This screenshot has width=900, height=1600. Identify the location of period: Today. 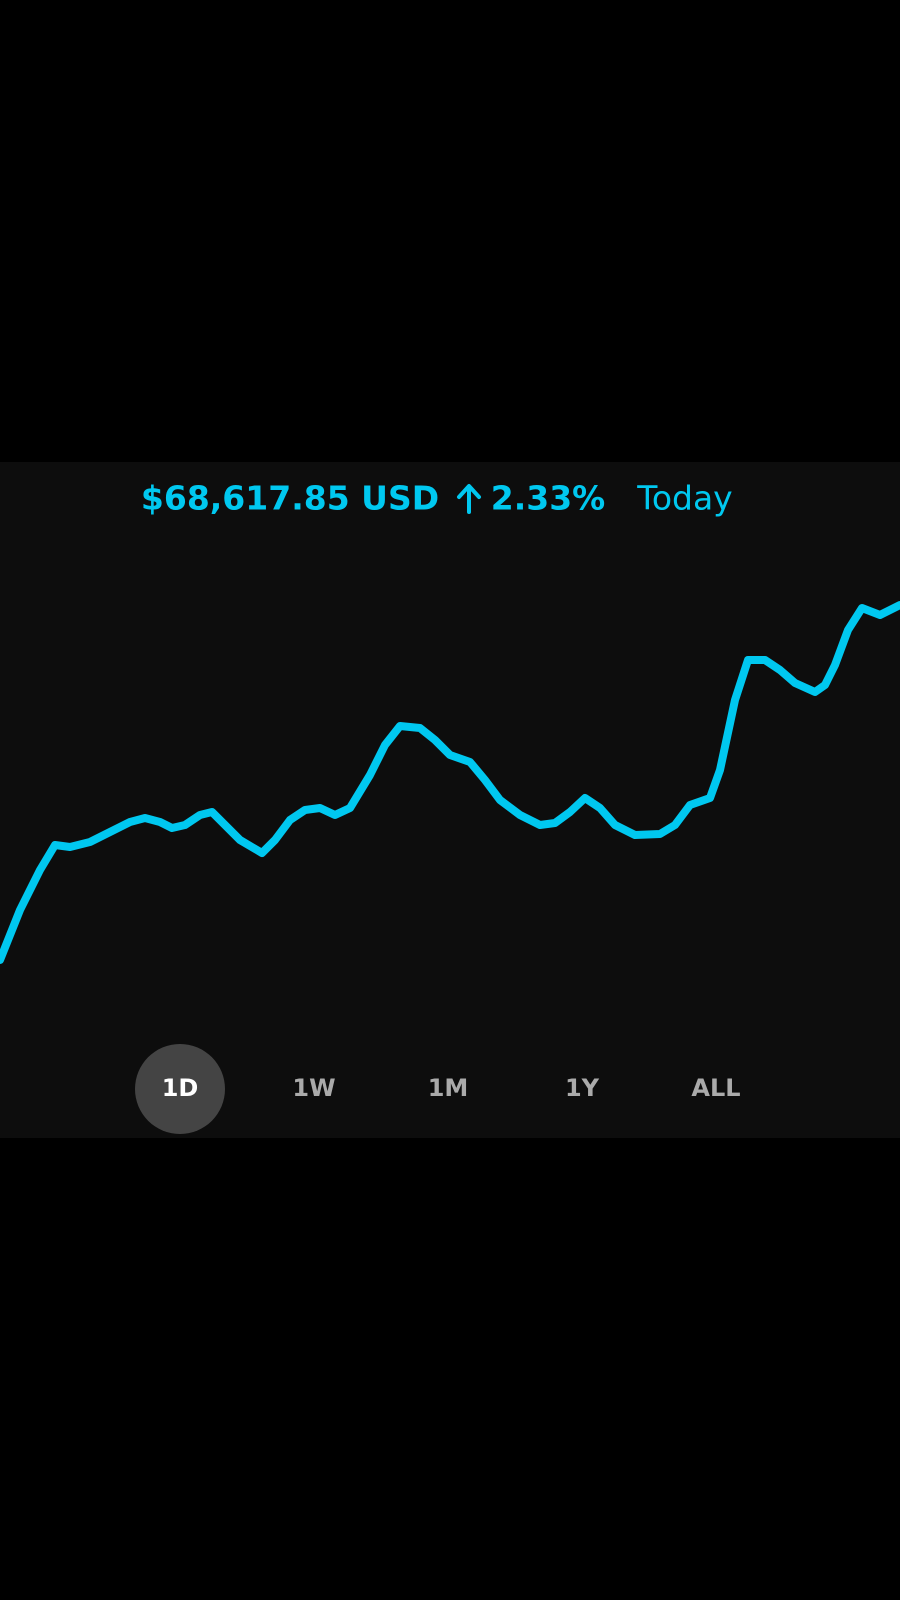
(684, 498).